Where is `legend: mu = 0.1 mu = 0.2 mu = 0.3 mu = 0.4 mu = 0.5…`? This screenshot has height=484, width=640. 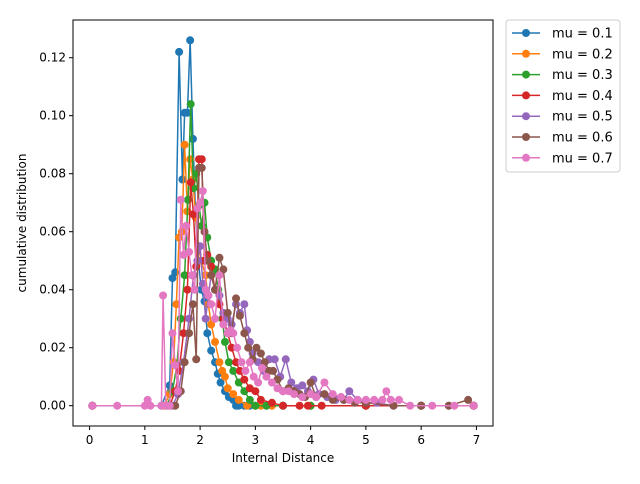
legend: mu = 0.1 mu = 0.2 mu = 0.3 mu = 0.4 mu = 0.5… is located at coordinates (563, 96).